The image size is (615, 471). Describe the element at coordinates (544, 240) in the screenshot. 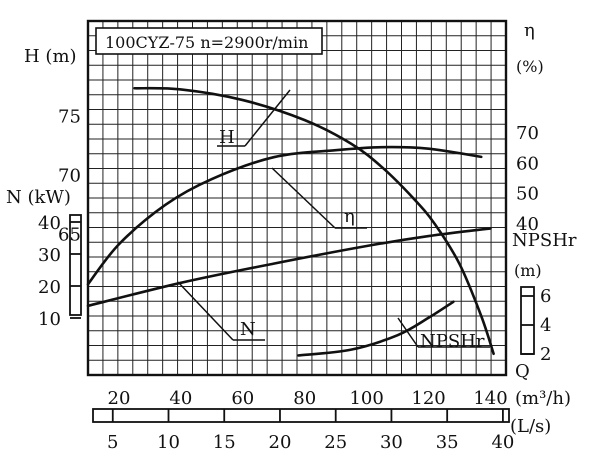

I see `npsh-axis-label: NPSHr` at that location.